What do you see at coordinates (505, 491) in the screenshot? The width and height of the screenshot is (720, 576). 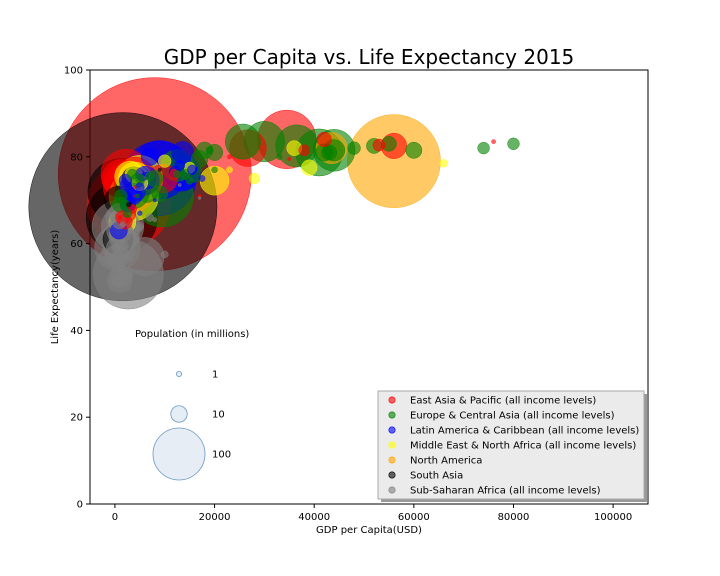 I see `legend-label: Sub-Saharan Africa (all income levels)` at bounding box center [505, 491].